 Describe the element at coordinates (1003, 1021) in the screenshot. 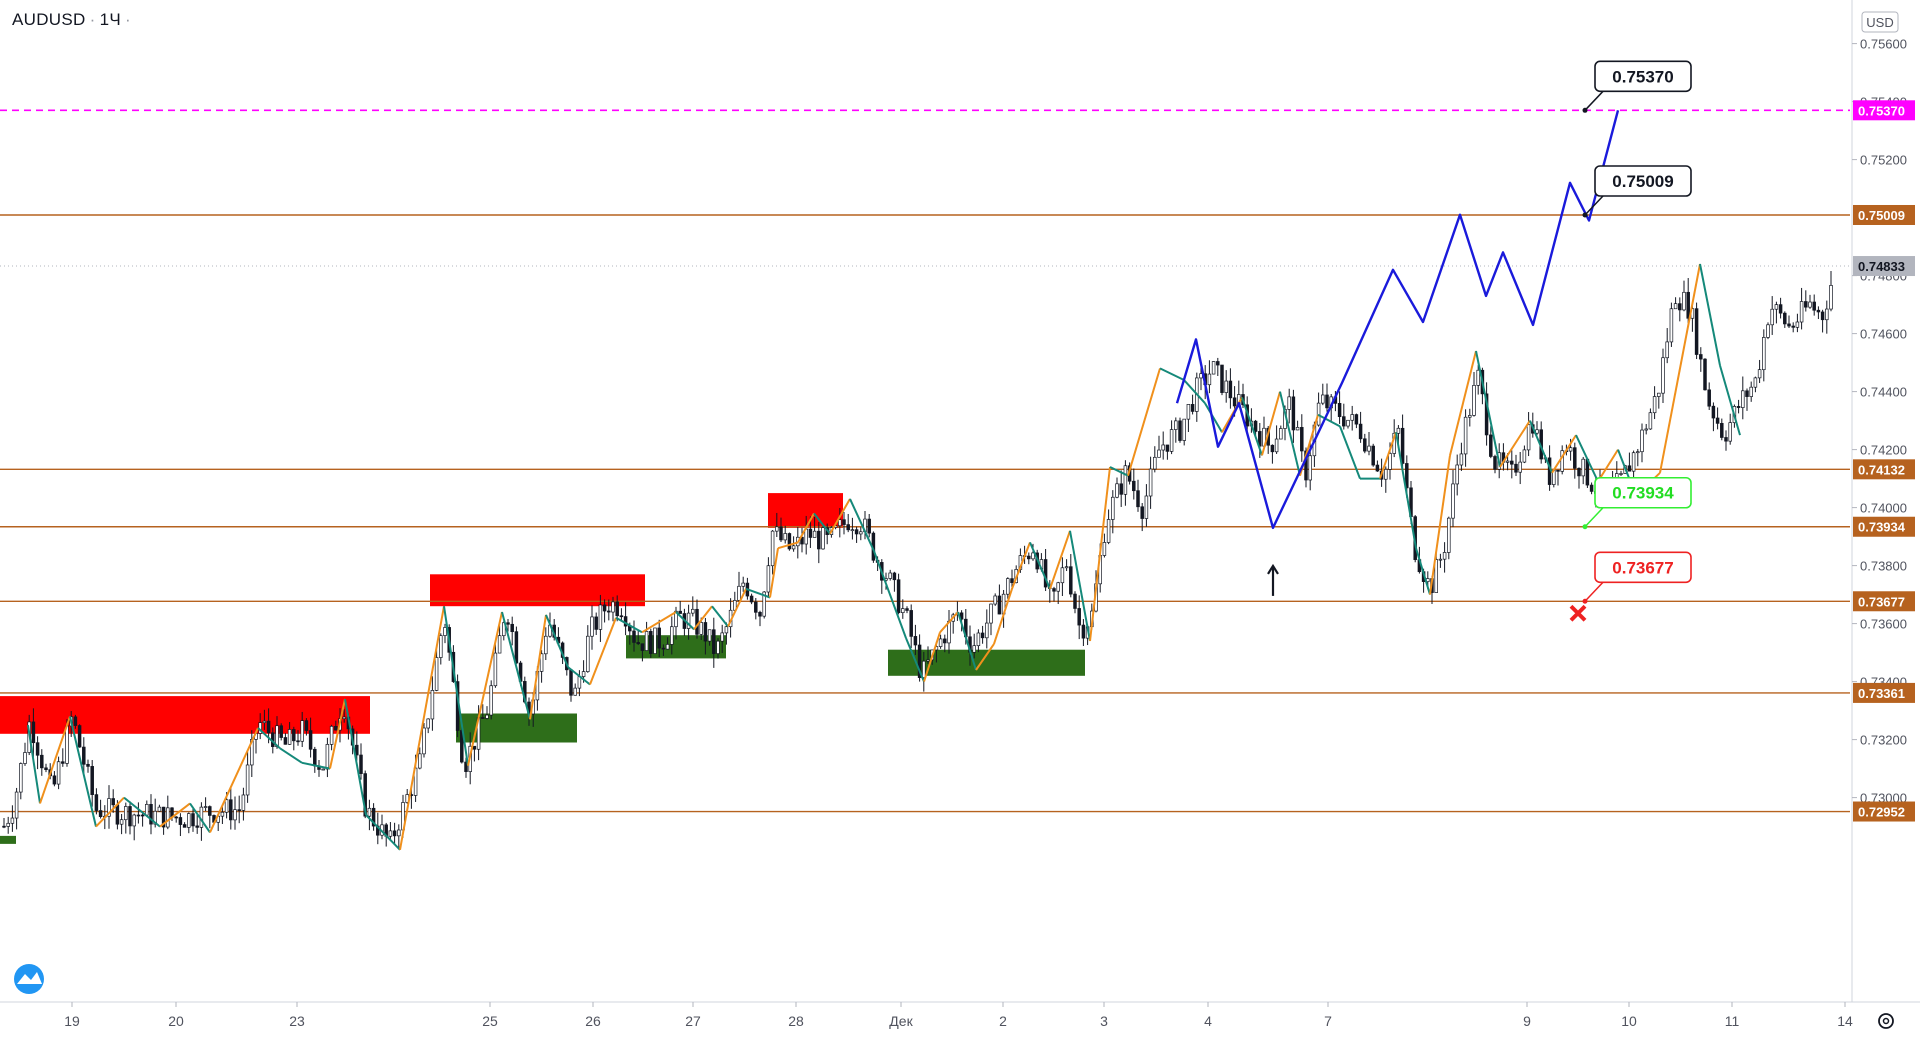

I see `time-tick-label: 2` at that location.